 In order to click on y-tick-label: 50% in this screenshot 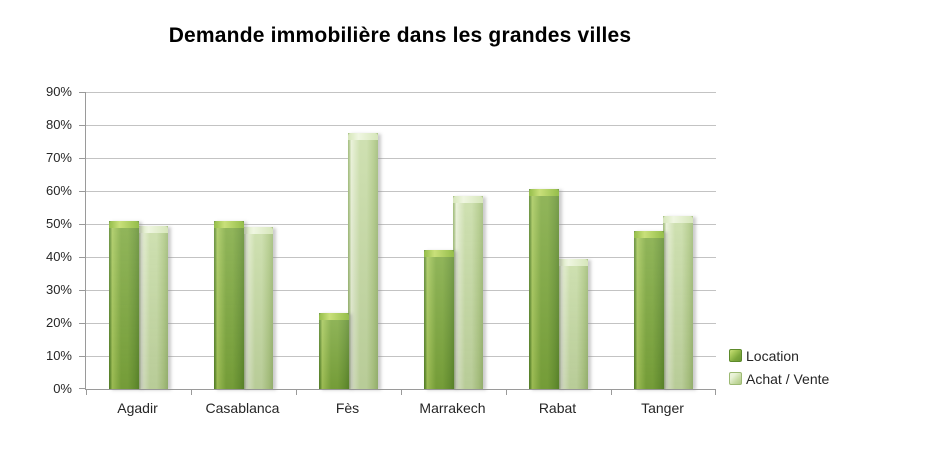, I will do `click(58, 223)`.